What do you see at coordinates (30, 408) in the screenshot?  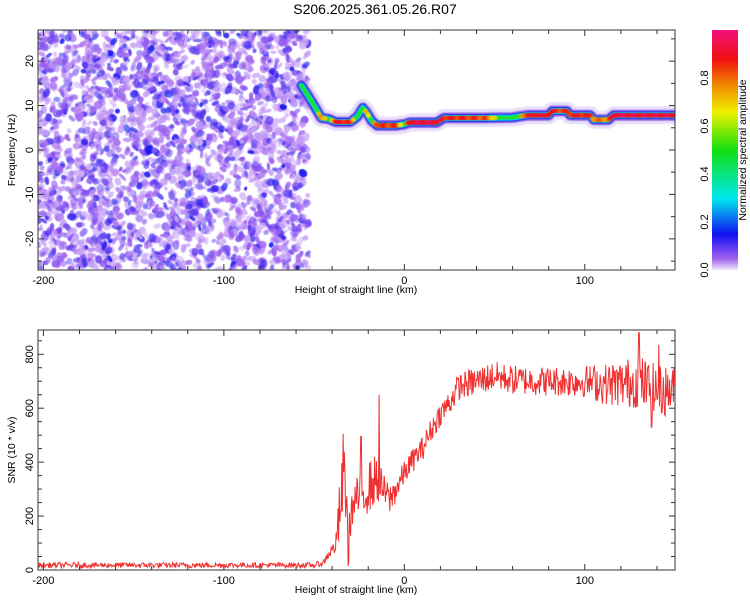 I see `snr-y-tick-label: 600` at bounding box center [30, 408].